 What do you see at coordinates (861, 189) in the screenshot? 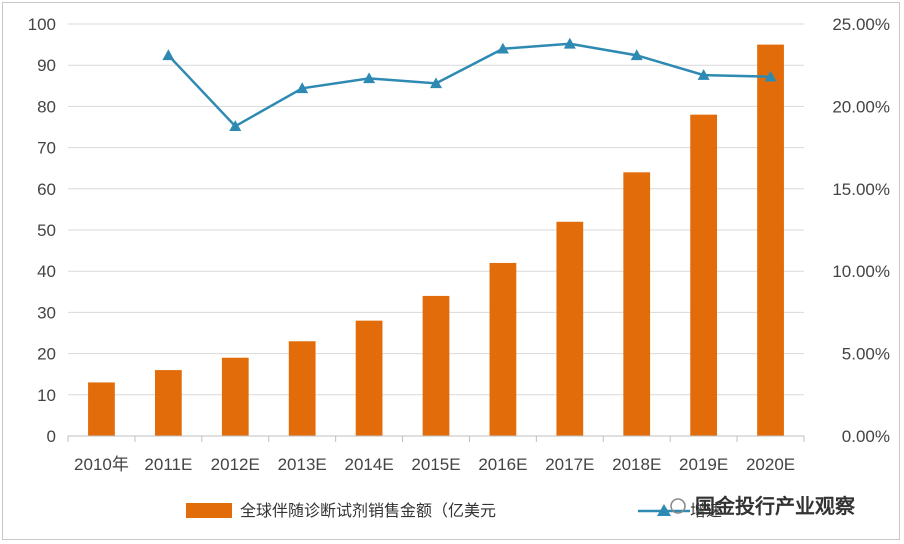
I see `y-right-tick-label: 15.00%` at bounding box center [861, 189].